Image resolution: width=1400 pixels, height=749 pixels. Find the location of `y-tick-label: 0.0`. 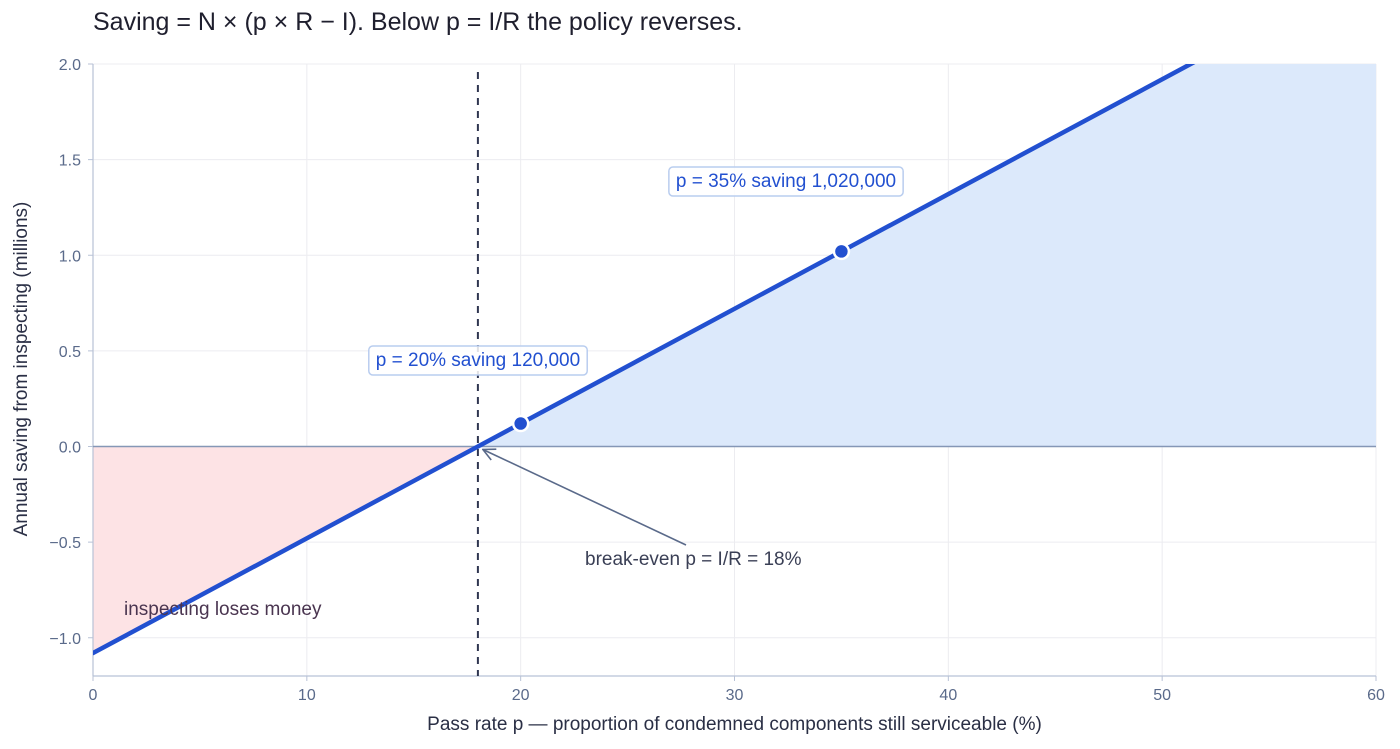

y-tick-label: 0.0 is located at coordinates (70, 448).